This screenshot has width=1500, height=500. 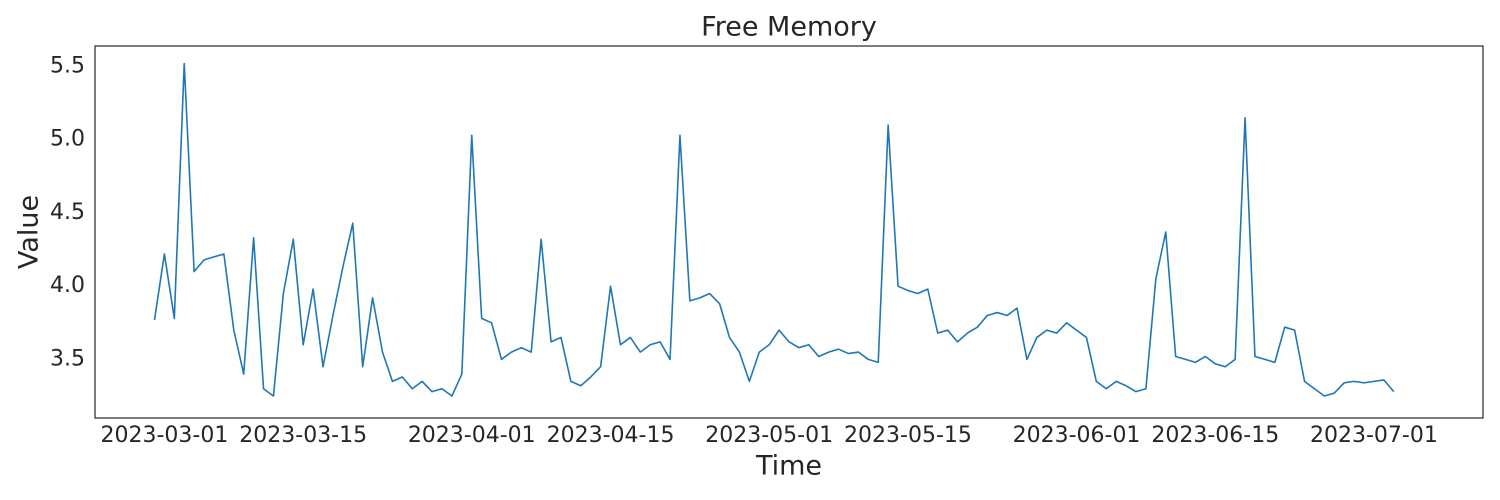 I want to click on x-tick-label: 2023-04-15, so click(x=611, y=435).